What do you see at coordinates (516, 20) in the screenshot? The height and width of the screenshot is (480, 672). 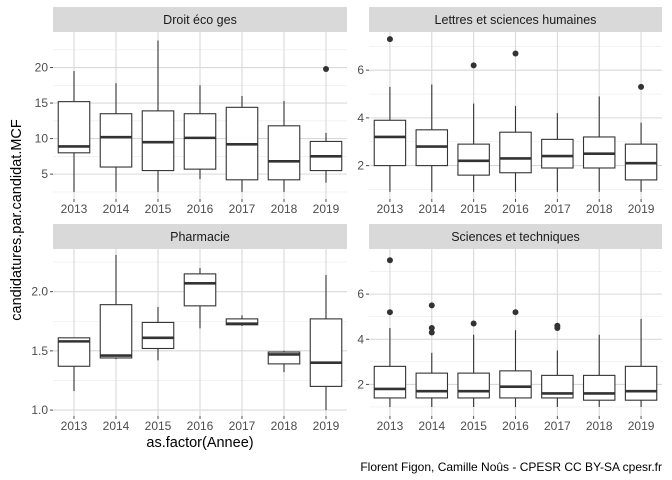 I see `facet-title: Lettres et sciences humaines` at bounding box center [516, 20].